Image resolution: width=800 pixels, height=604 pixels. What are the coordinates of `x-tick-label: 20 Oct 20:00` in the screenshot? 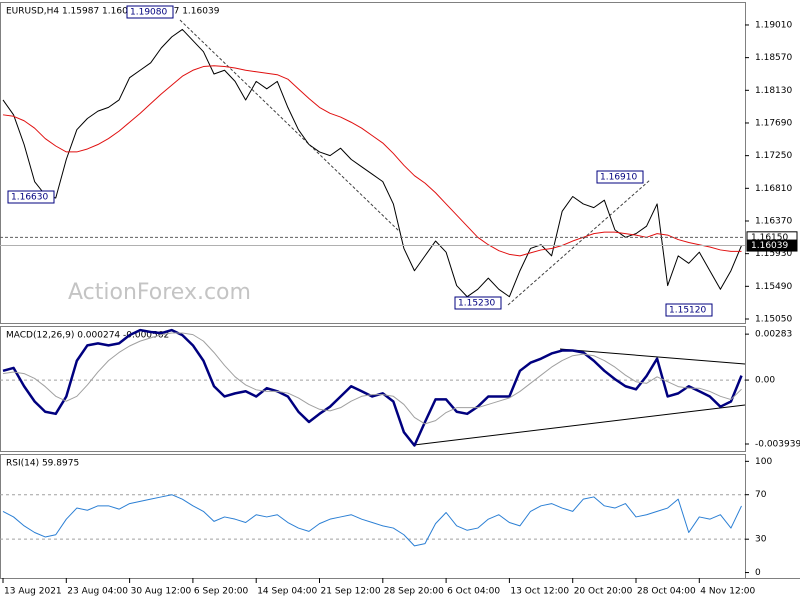 It's located at (603, 592).